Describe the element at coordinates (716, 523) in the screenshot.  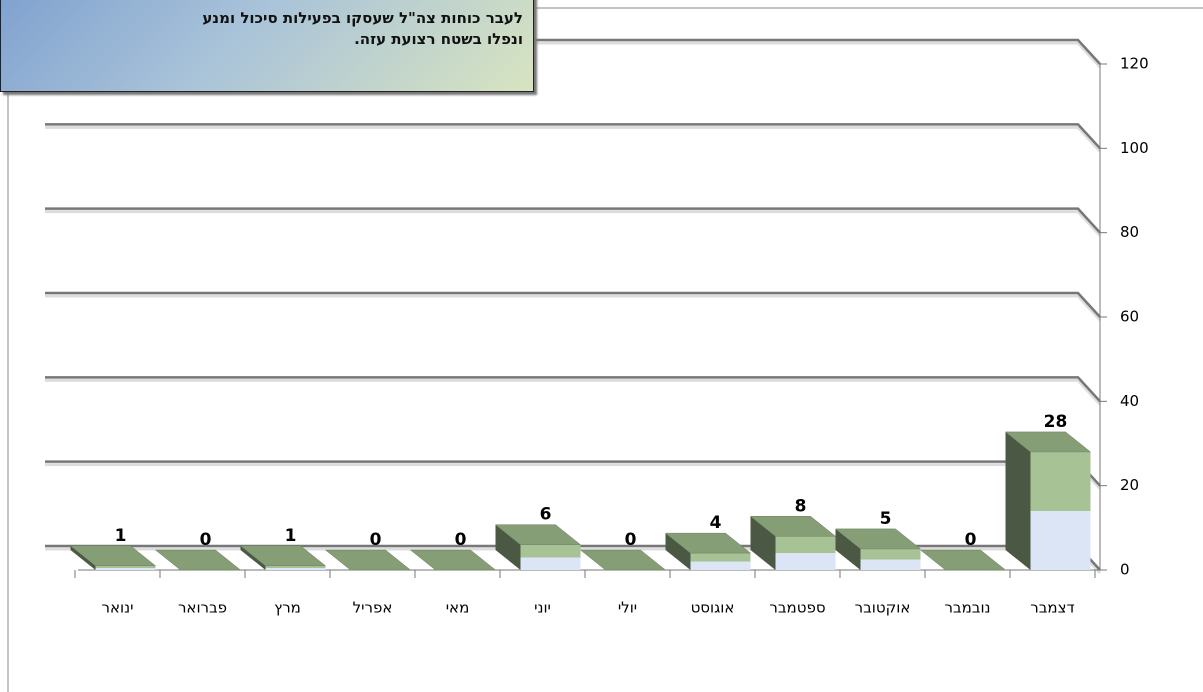
I see `value-label: 4` at that location.